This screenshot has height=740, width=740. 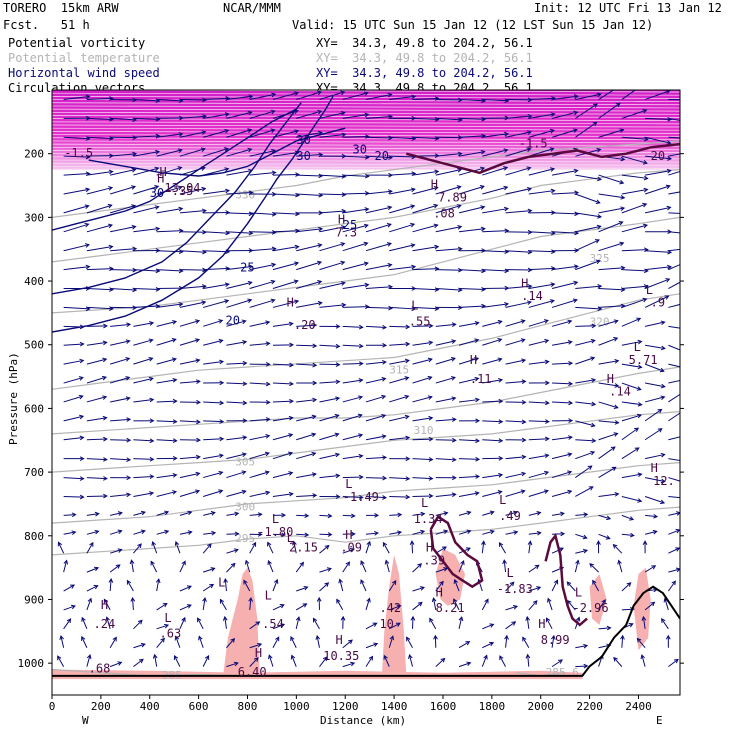 What do you see at coordinates (85, 720) in the screenshot?
I see `x-end-west: W` at bounding box center [85, 720].